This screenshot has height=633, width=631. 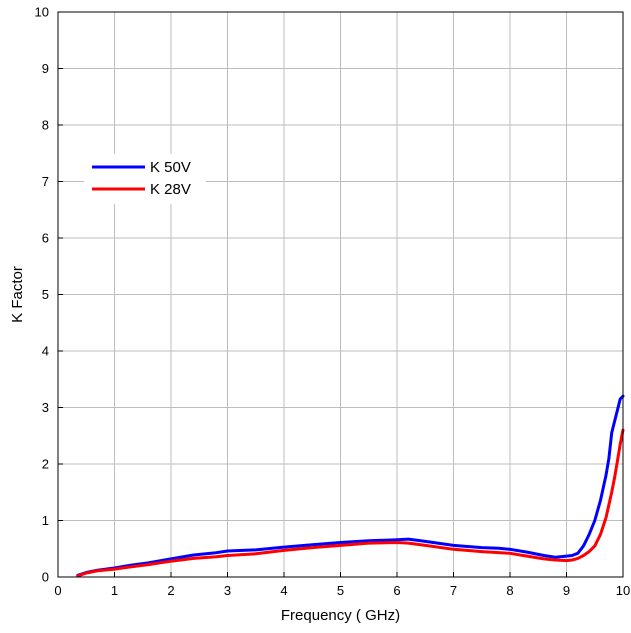 I want to click on x-tick-label: 6, so click(x=396, y=590).